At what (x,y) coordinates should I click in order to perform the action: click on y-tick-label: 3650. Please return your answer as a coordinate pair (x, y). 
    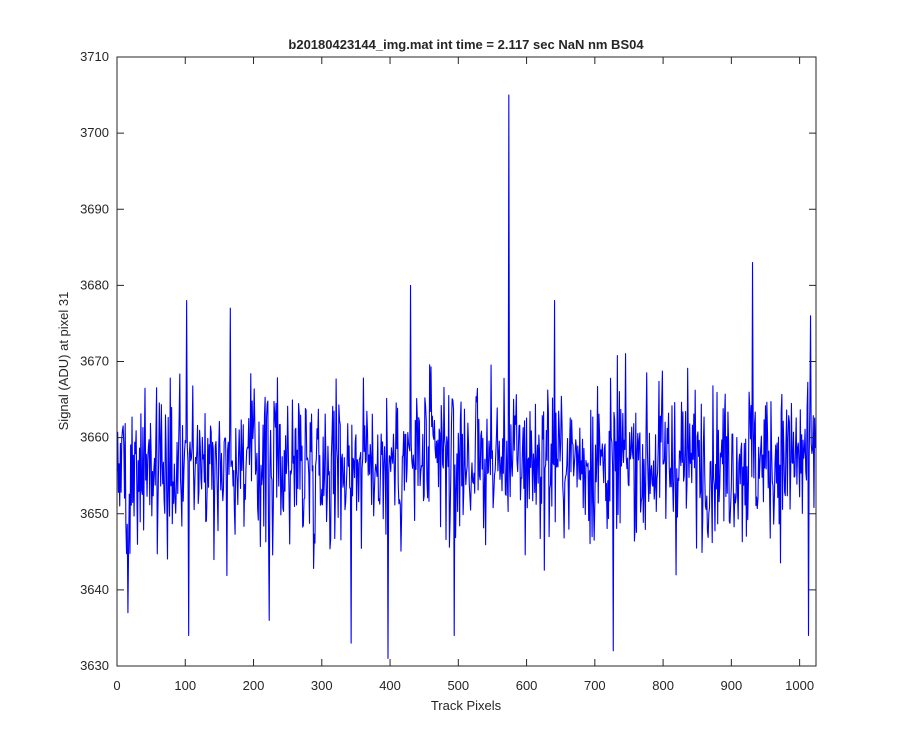
    Looking at the image, I should click on (94, 513).